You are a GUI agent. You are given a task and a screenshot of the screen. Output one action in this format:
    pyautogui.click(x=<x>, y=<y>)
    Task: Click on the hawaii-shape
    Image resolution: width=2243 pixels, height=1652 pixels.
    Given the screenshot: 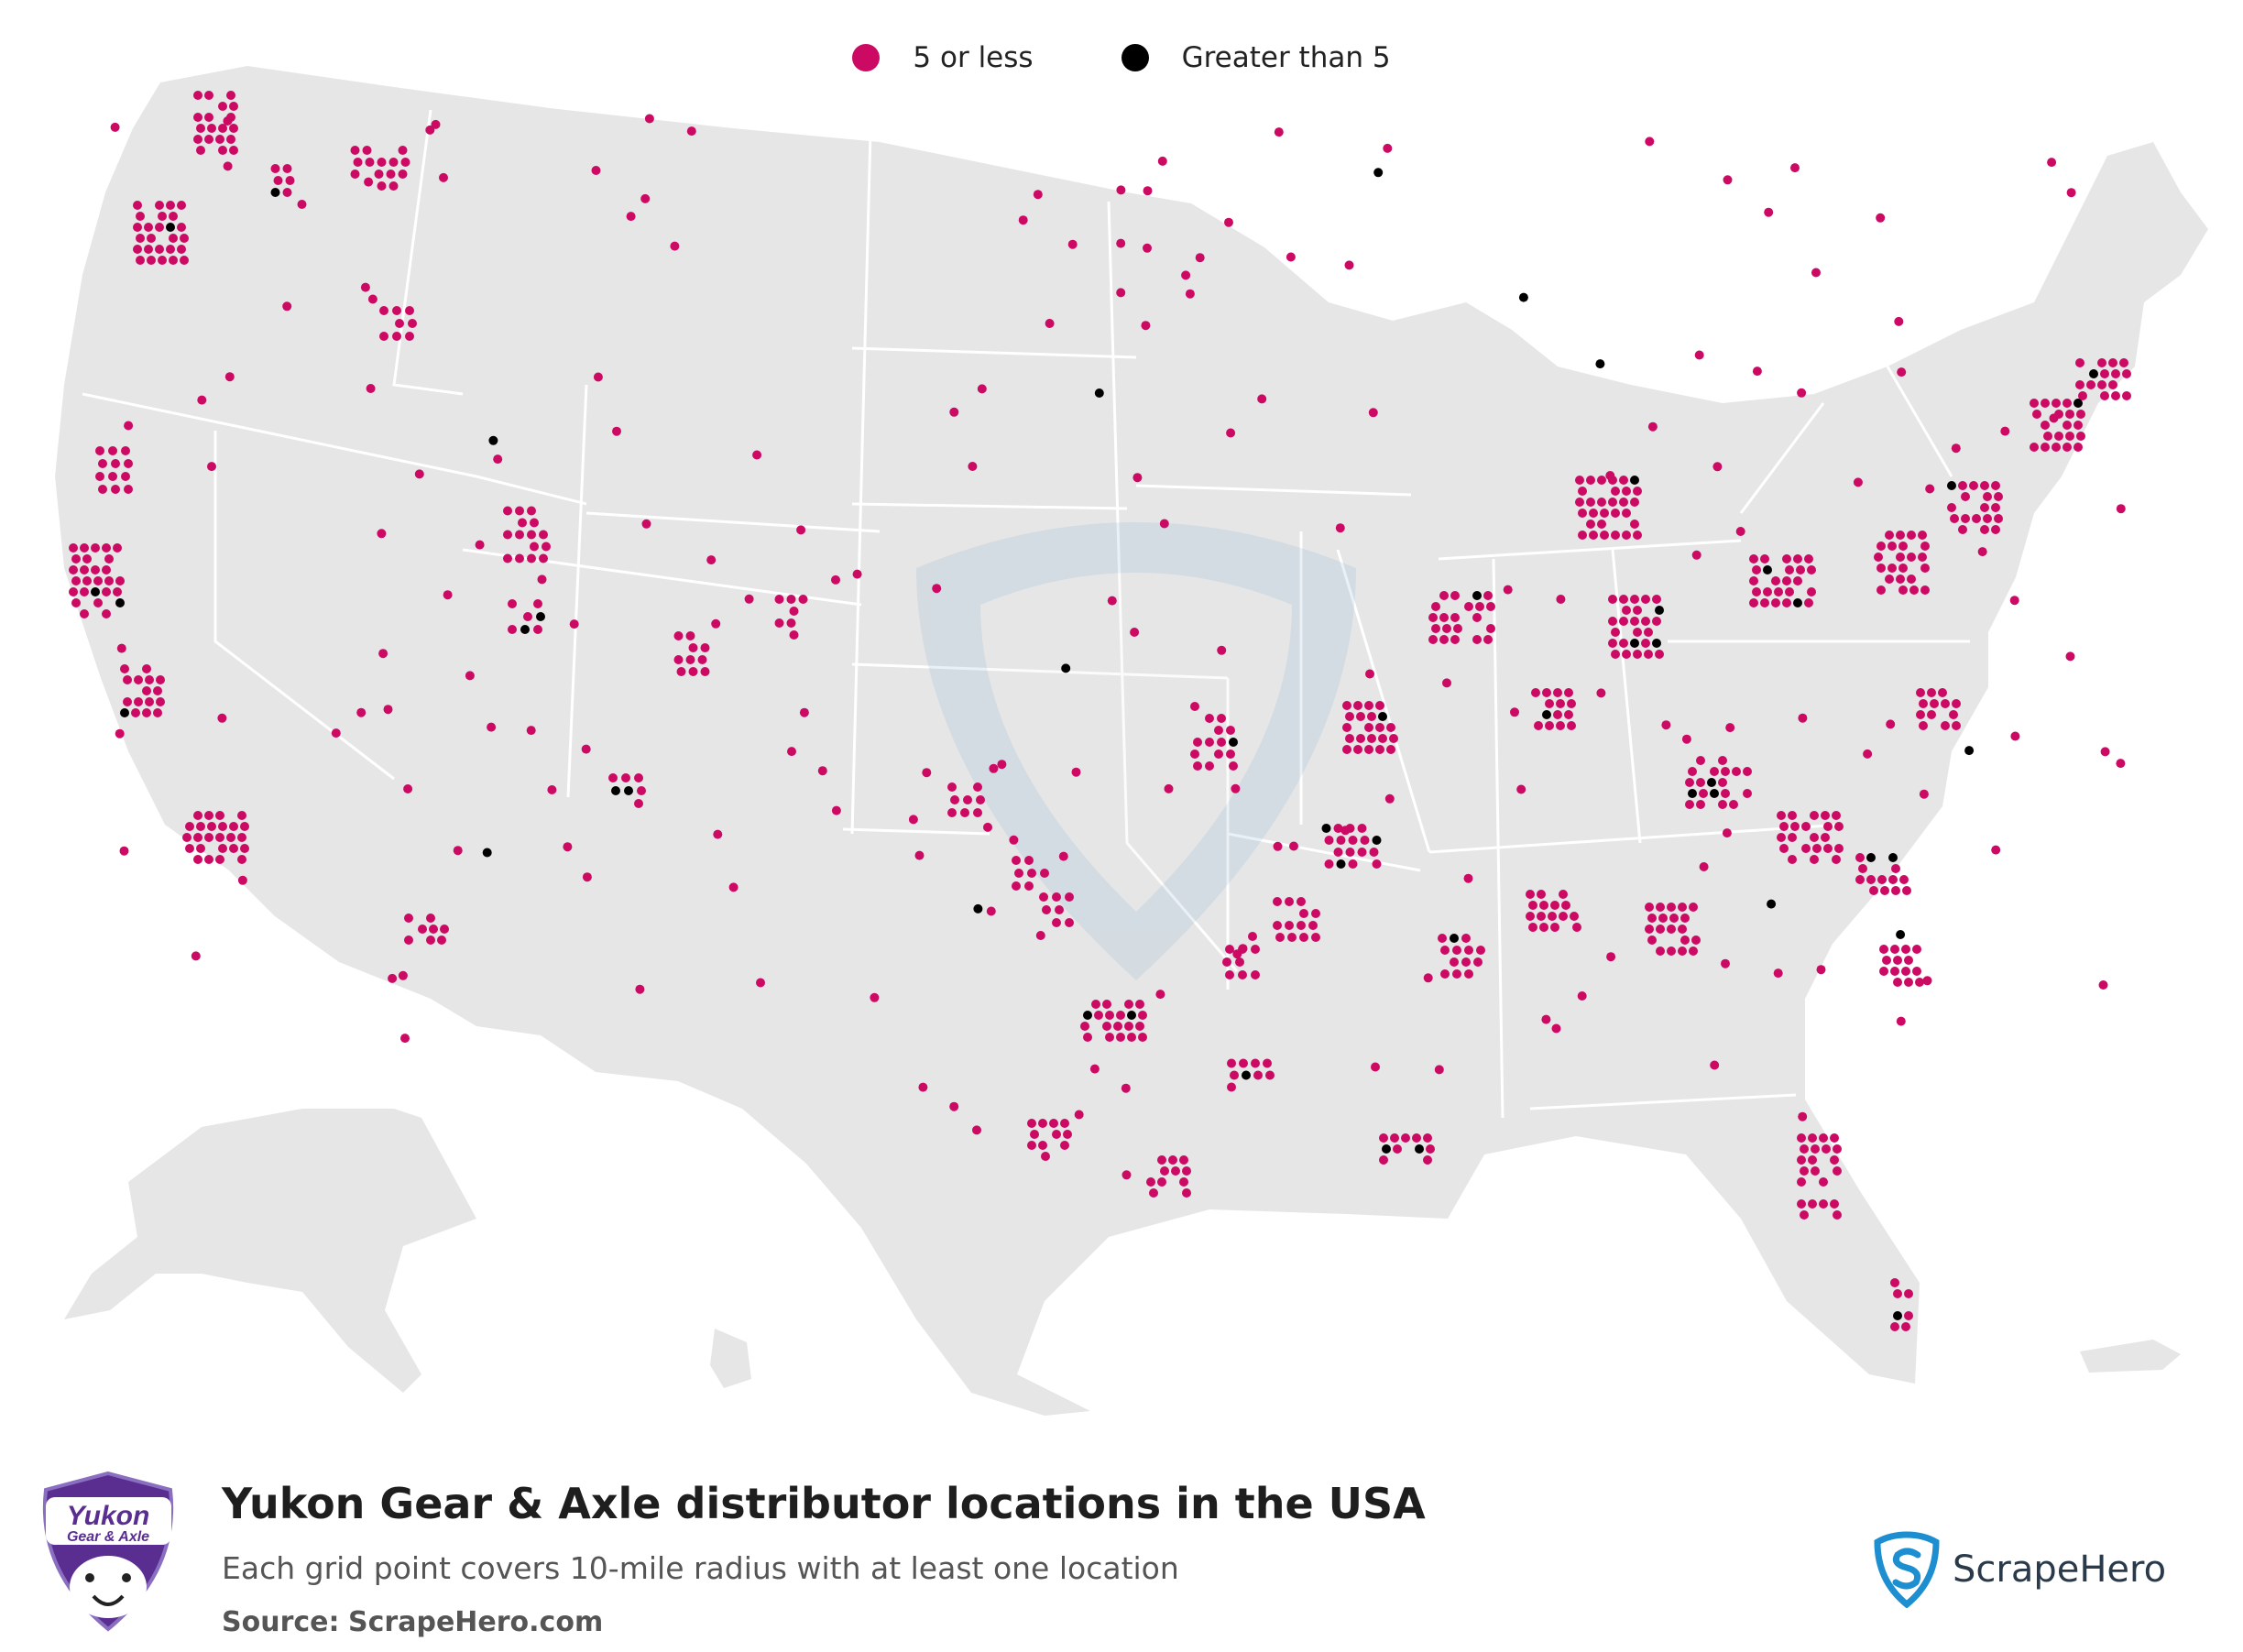 What is the action you would take?
    pyautogui.click(x=730, y=1358)
    